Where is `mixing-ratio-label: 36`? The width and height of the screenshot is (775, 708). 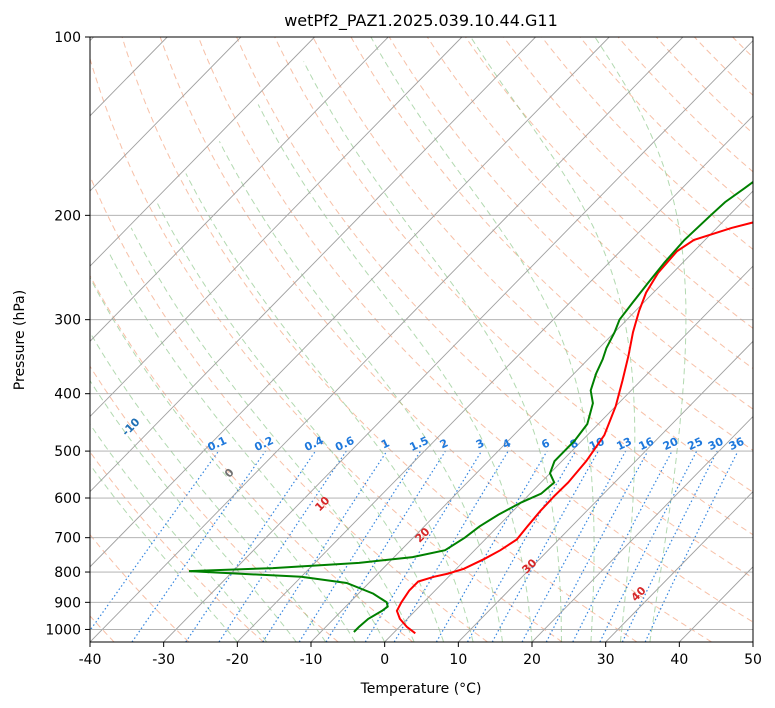
mixing-ratio-label: 36 is located at coordinates (737, 444).